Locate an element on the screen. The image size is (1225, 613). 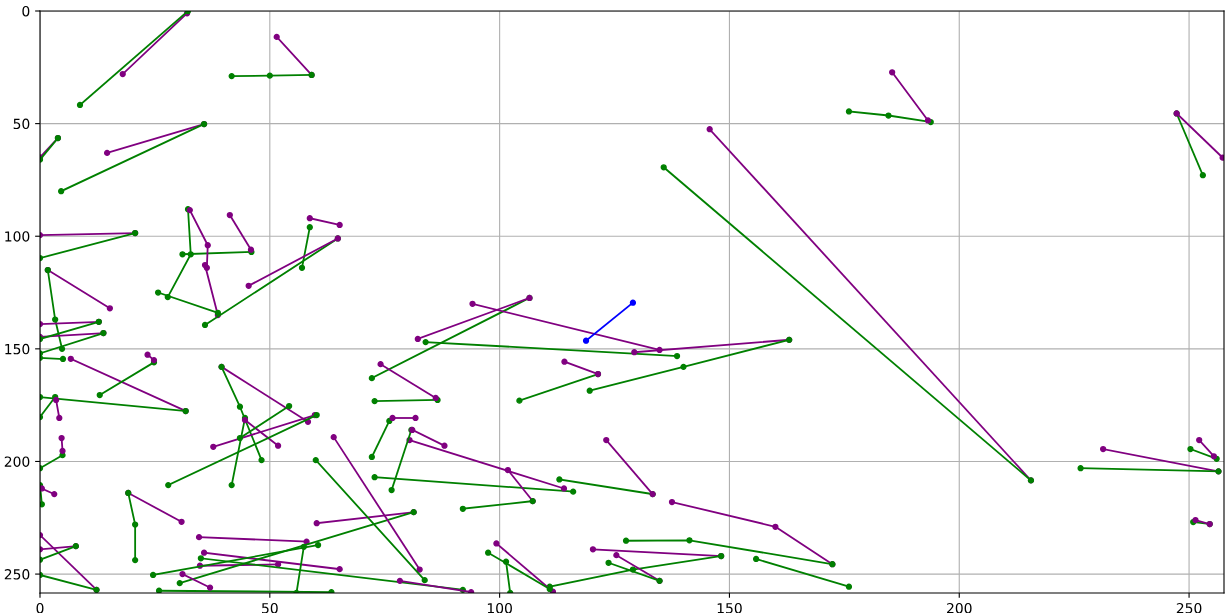
x-tick-label: 150 is located at coordinates (729, 607).